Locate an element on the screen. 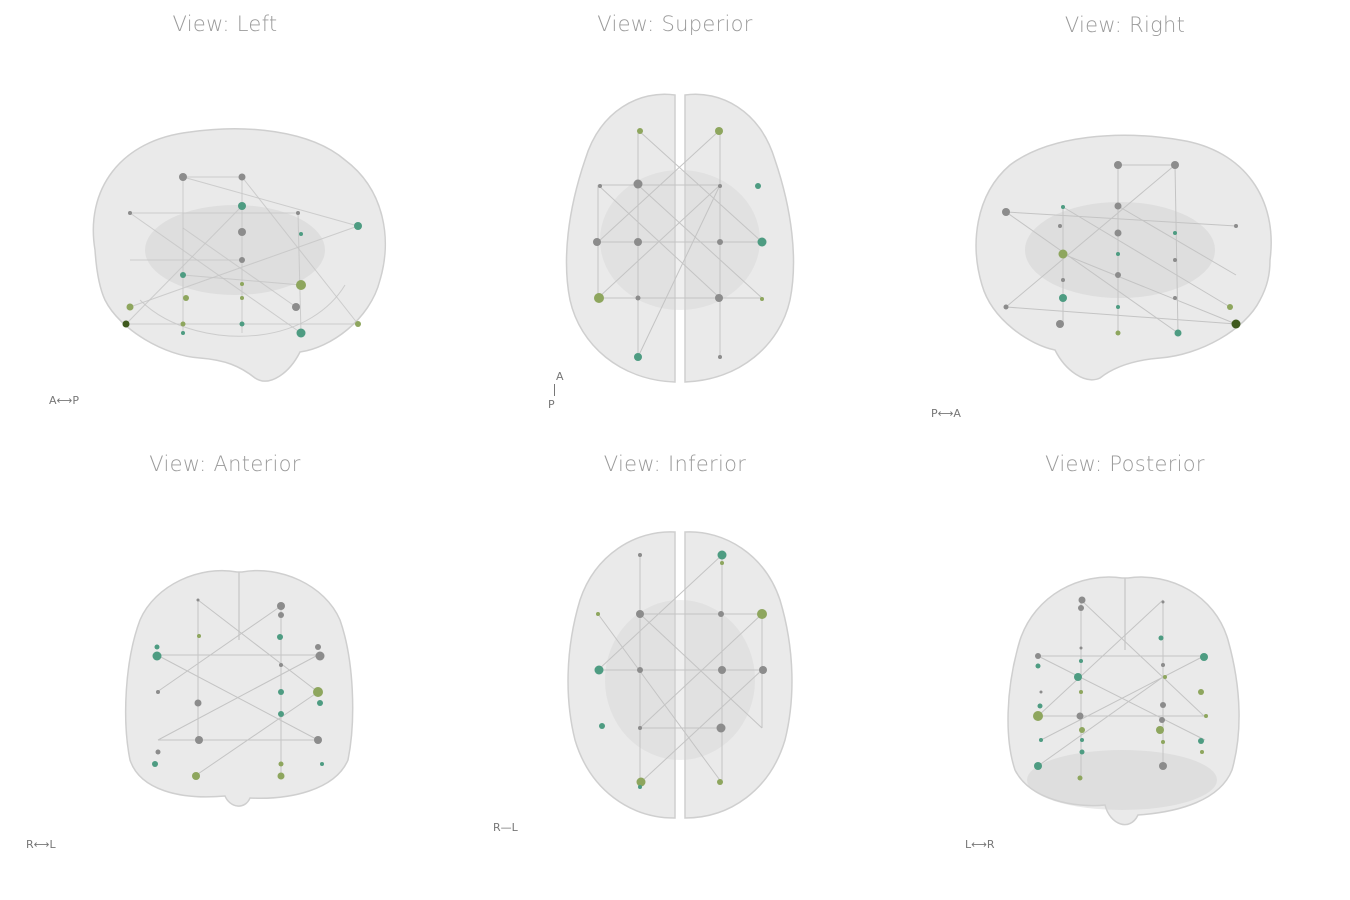 The height and width of the screenshot is (900, 1350). brain-outline-right is located at coordinates (1123, 257).